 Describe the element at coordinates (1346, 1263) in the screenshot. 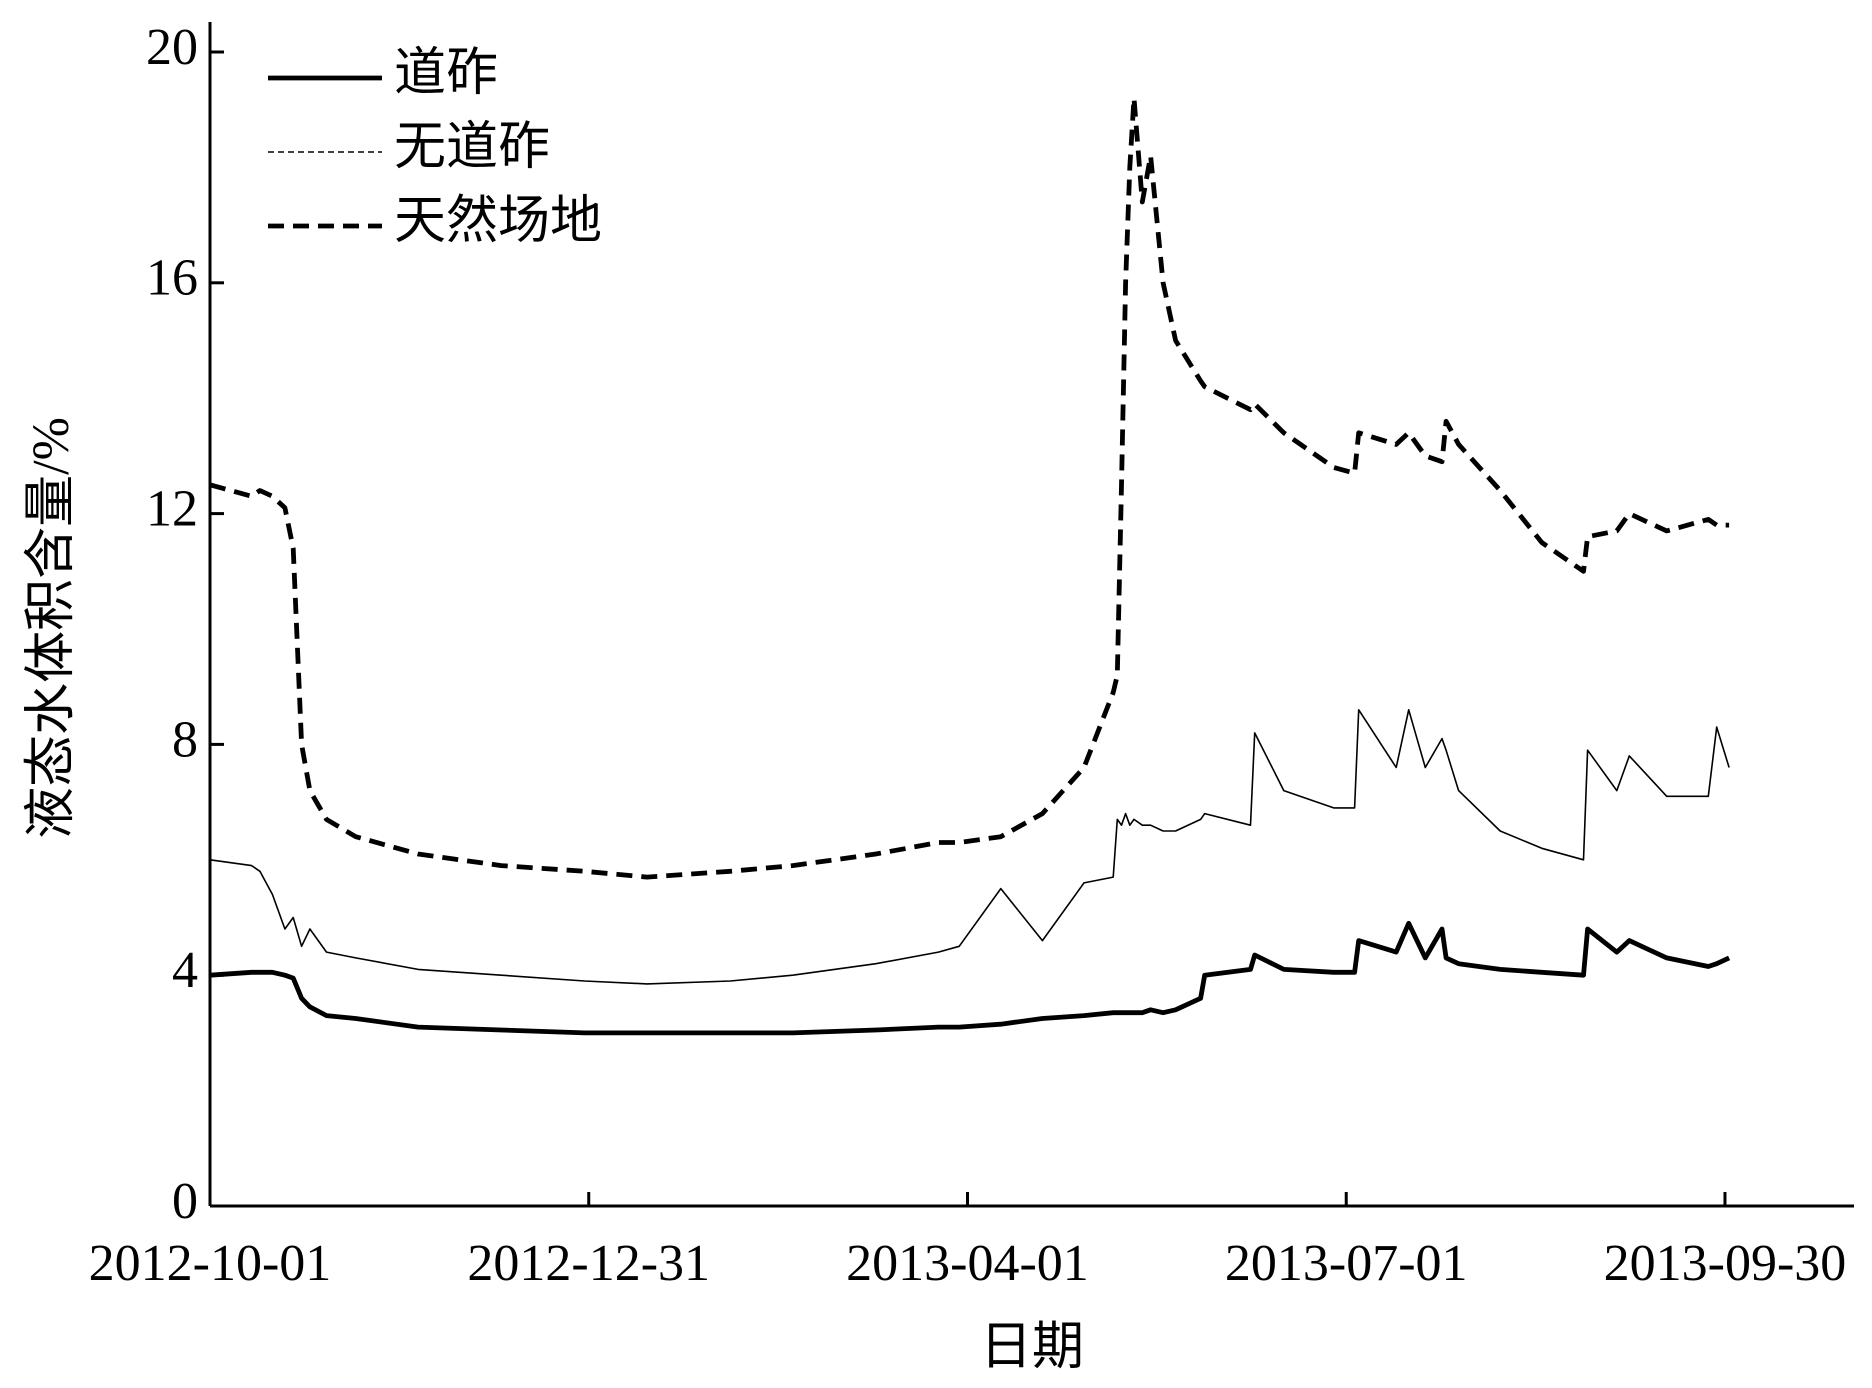

I see `x-tick-label: 2013-07-01` at that location.